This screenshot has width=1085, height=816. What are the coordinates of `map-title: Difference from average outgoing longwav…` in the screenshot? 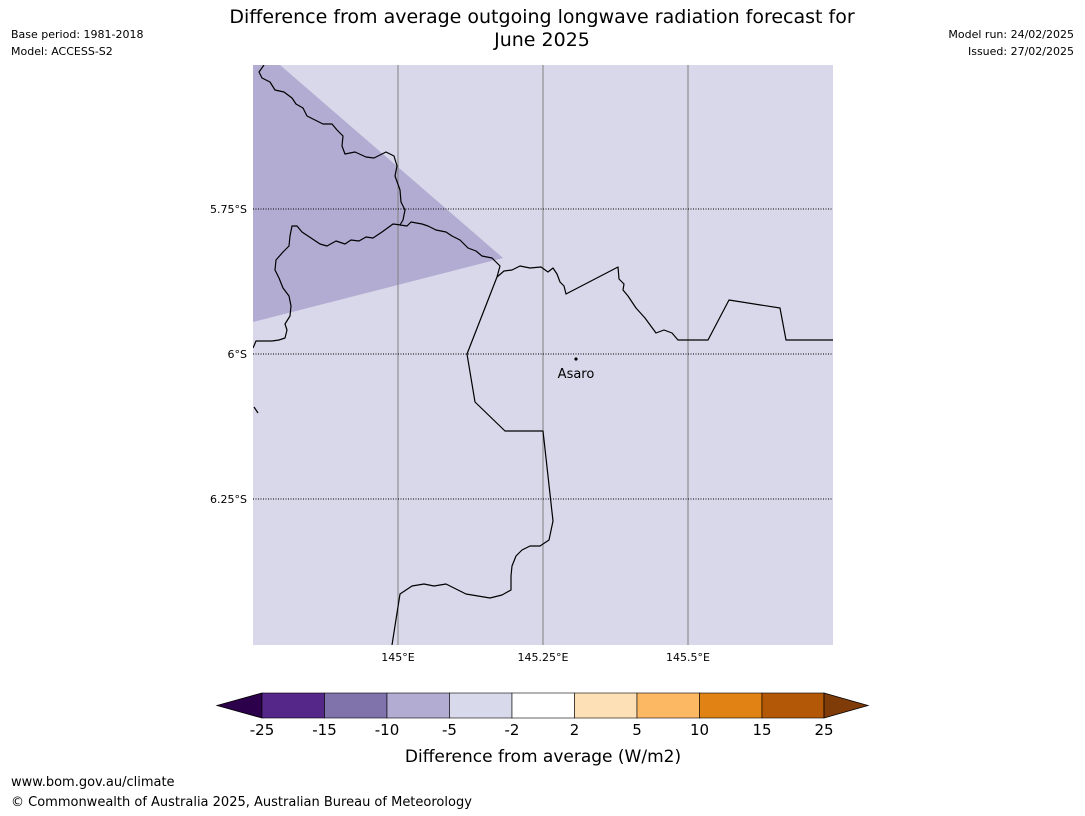 It's located at (542, 29).